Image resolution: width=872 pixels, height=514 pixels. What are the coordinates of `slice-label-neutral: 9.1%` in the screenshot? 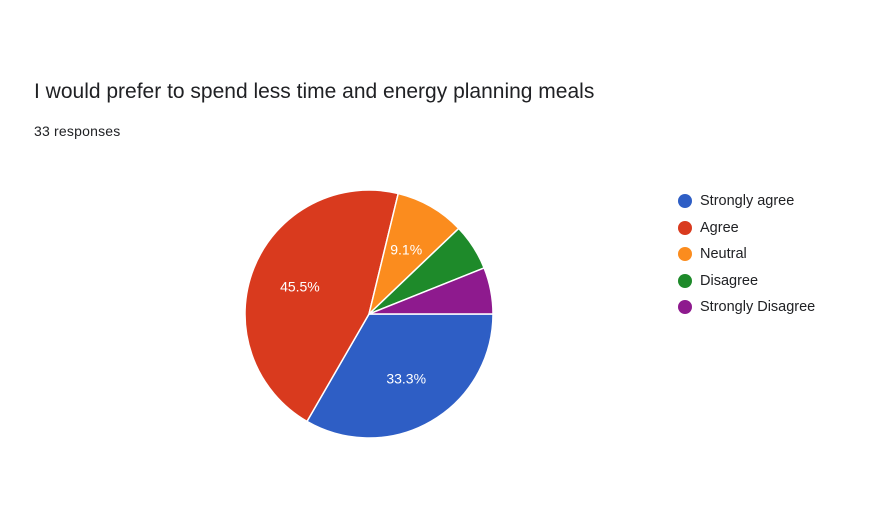 It's located at (406, 250).